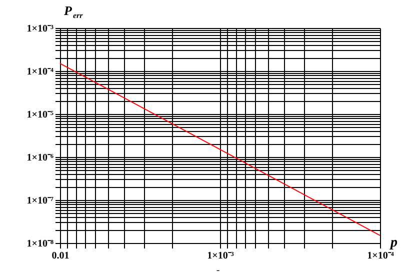 The width and height of the screenshot is (409, 279). What do you see at coordinates (40, 201) in the screenshot?
I see `y-tick-label: 1×10⁻⁷` at bounding box center [40, 201].